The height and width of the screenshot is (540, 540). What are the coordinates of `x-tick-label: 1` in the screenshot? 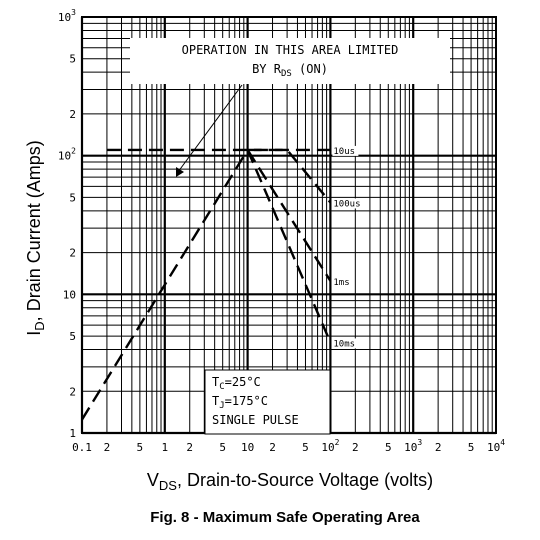 It's located at (164, 447).